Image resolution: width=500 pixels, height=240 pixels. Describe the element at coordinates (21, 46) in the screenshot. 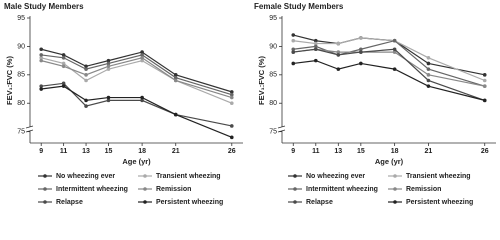

I see `y-tick-label: 90` at that location.